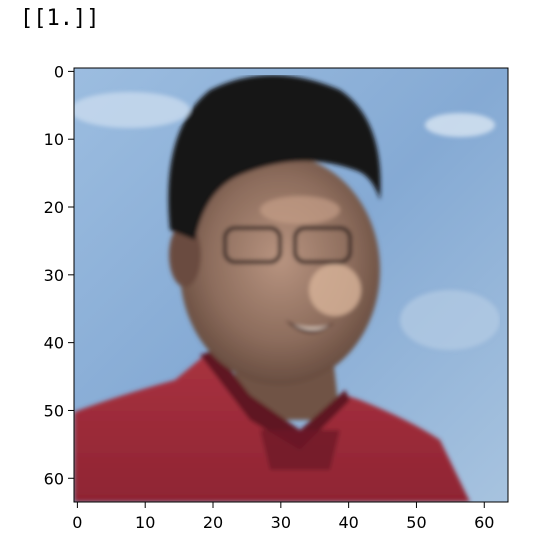 The width and height of the screenshot is (546, 550). I want to click on y-tick-label: 50, so click(54, 410).